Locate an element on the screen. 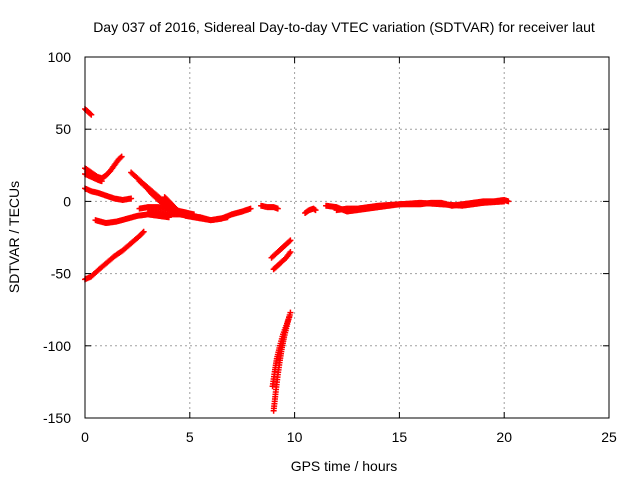 The width and height of the screenshot is (640, 480). y-tick-label: -50 is located at coordinates (61, 274).